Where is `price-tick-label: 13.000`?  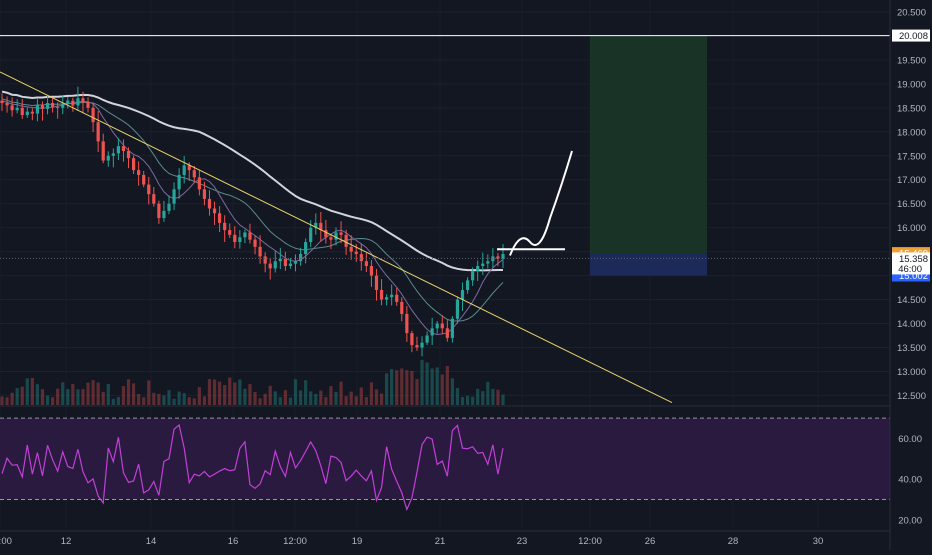
price-tick-label: 13.000 is located at coordinates (911, 372).